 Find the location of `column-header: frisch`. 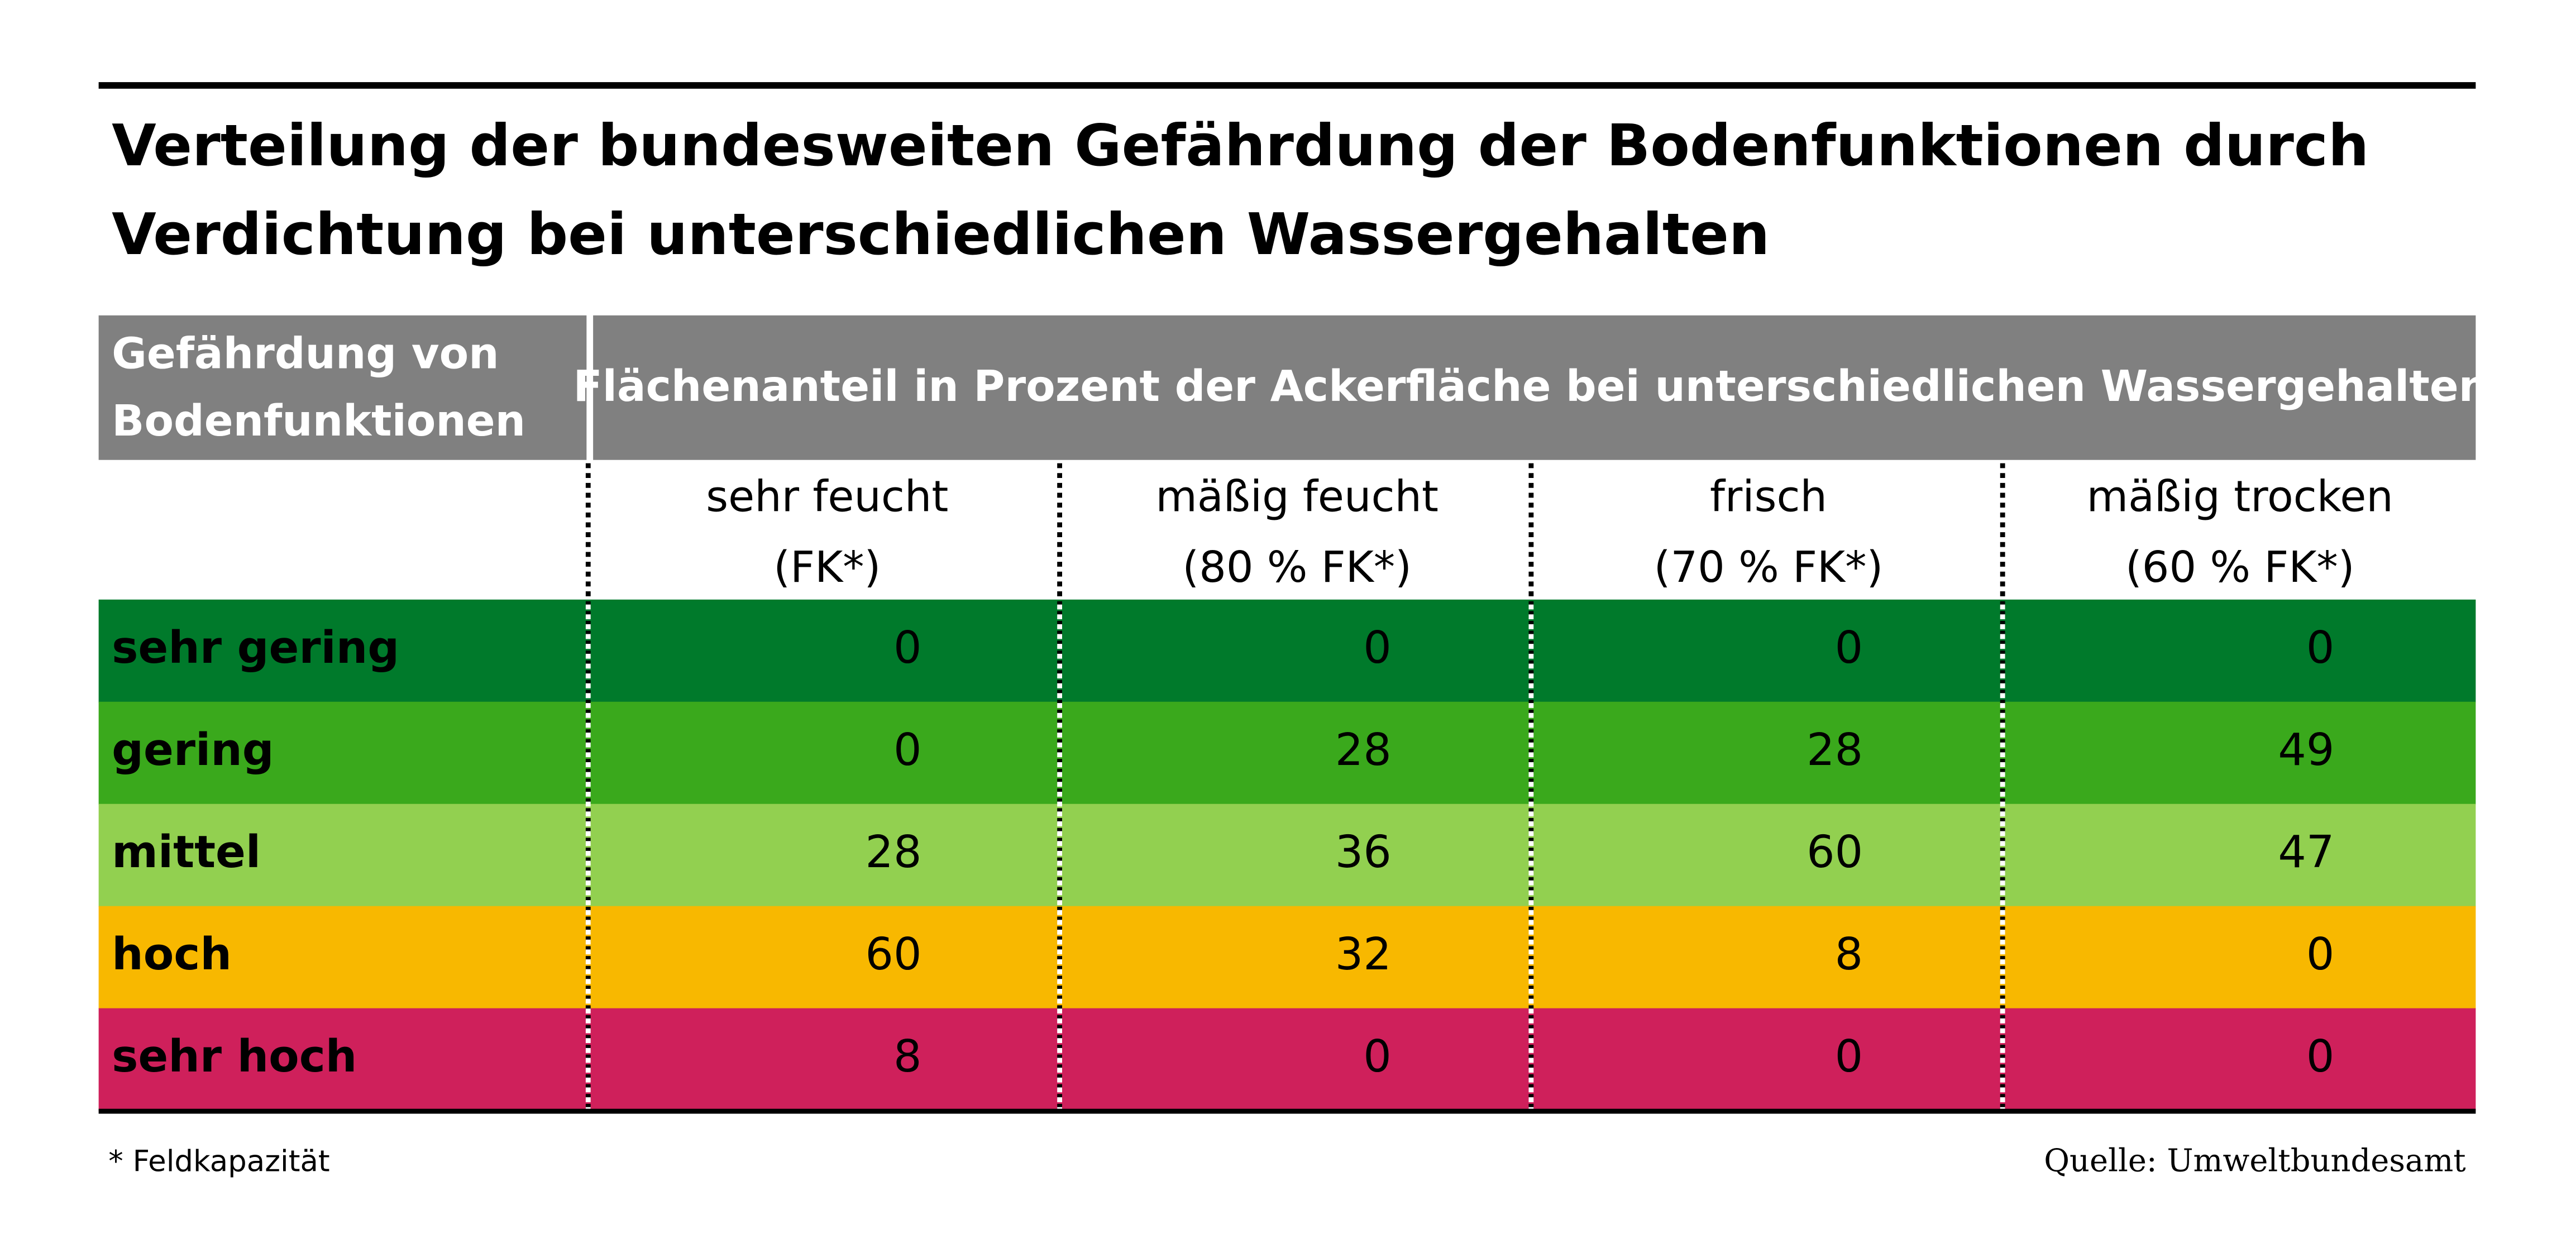

column-header: frisch is located at coordinates (1769, 497).